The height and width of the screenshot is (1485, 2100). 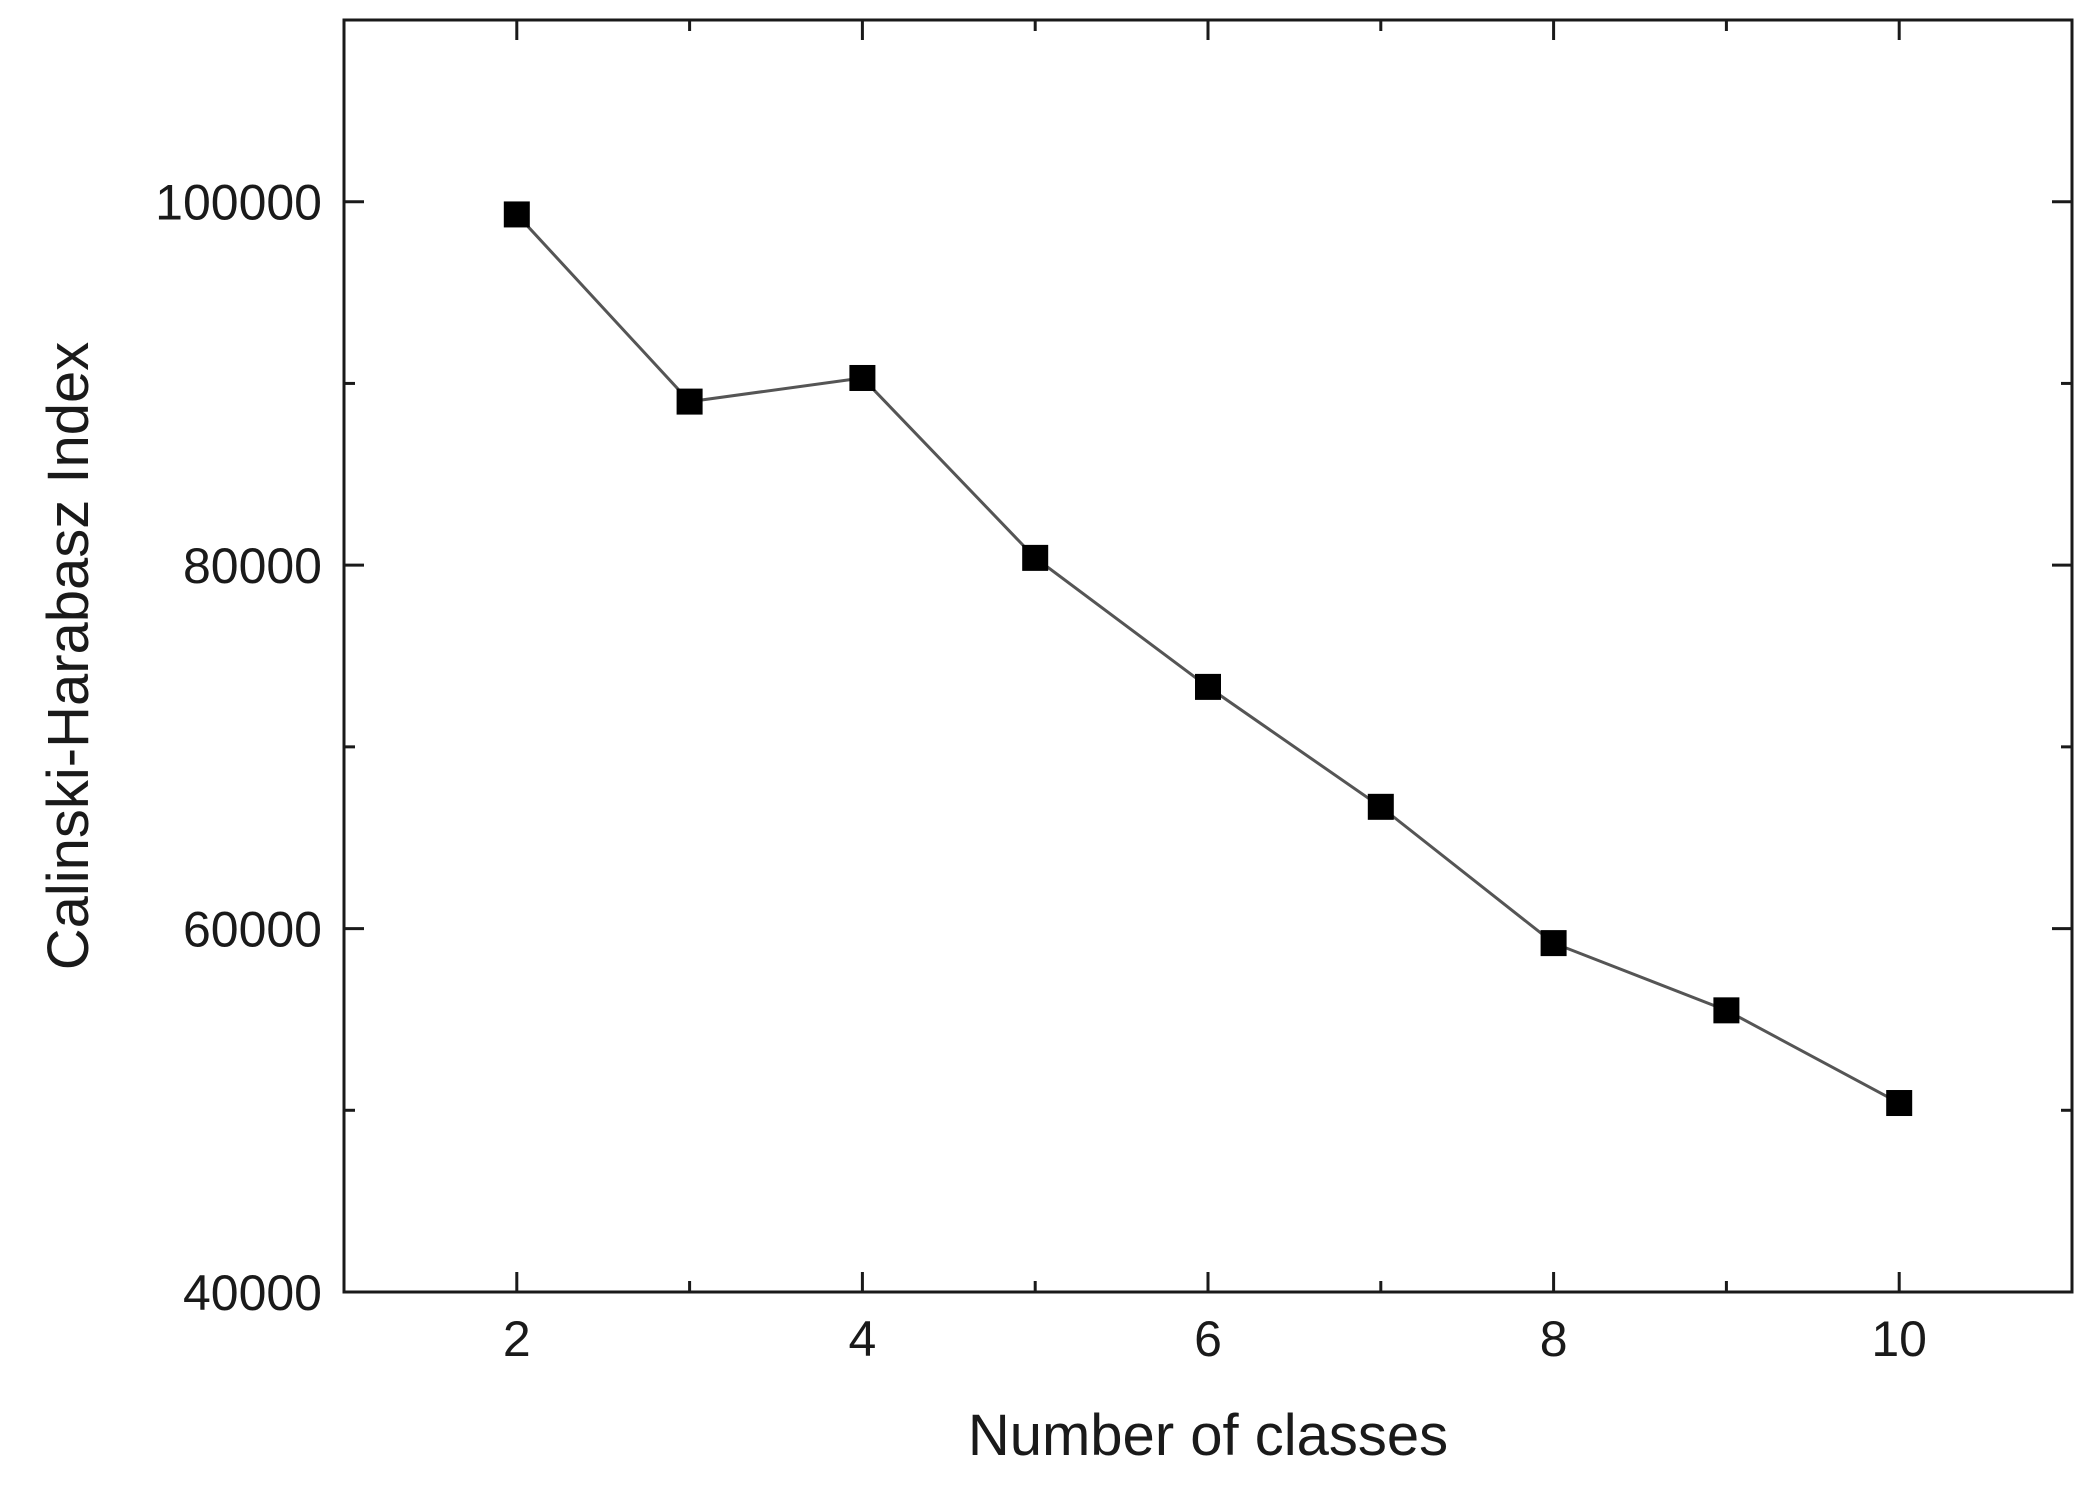 What do you see at coordinates (862, 1339) in the screenshot?
I see `x-tick-label: 4` at bounding box center [862, 1339].